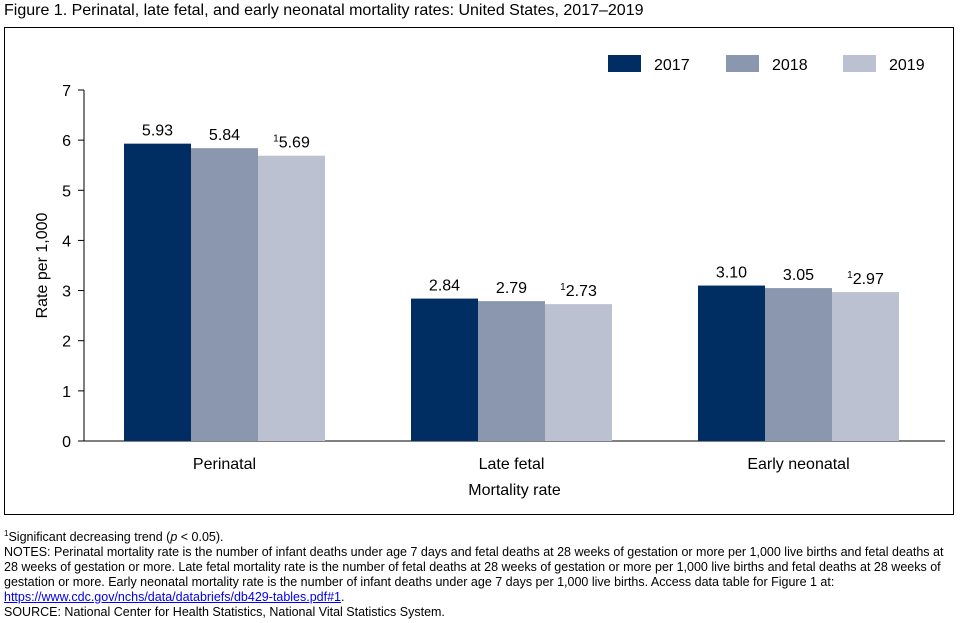 This screenshot has height=623, width=960. I want to click on legend-swatch-2018, so click(742, 63).